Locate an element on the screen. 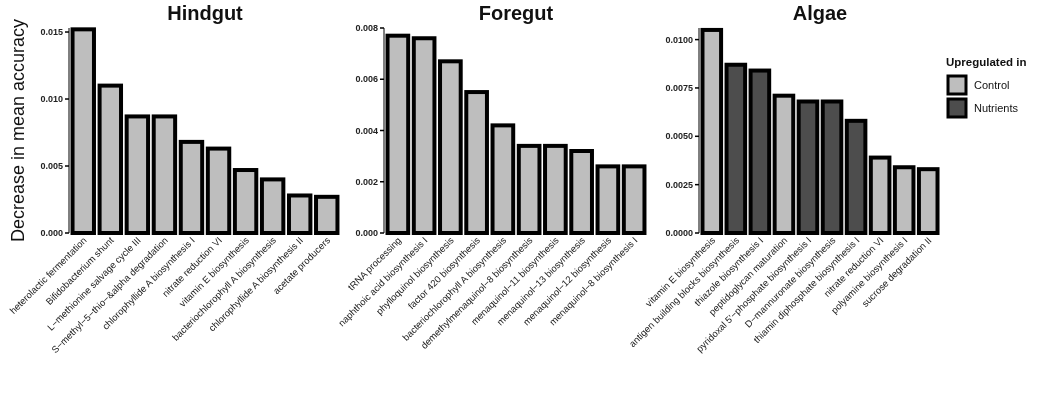 This screenshot has height=406, width=1047. chart-title: Algae is located at coordinates (820, 13).